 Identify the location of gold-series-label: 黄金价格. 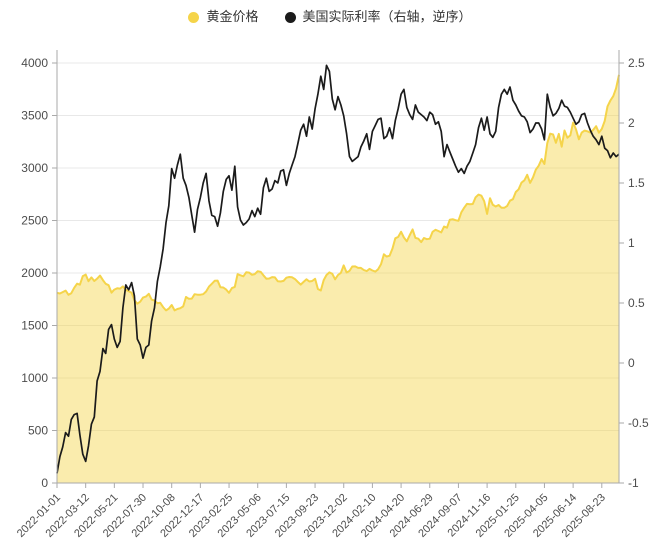
(232, 16).